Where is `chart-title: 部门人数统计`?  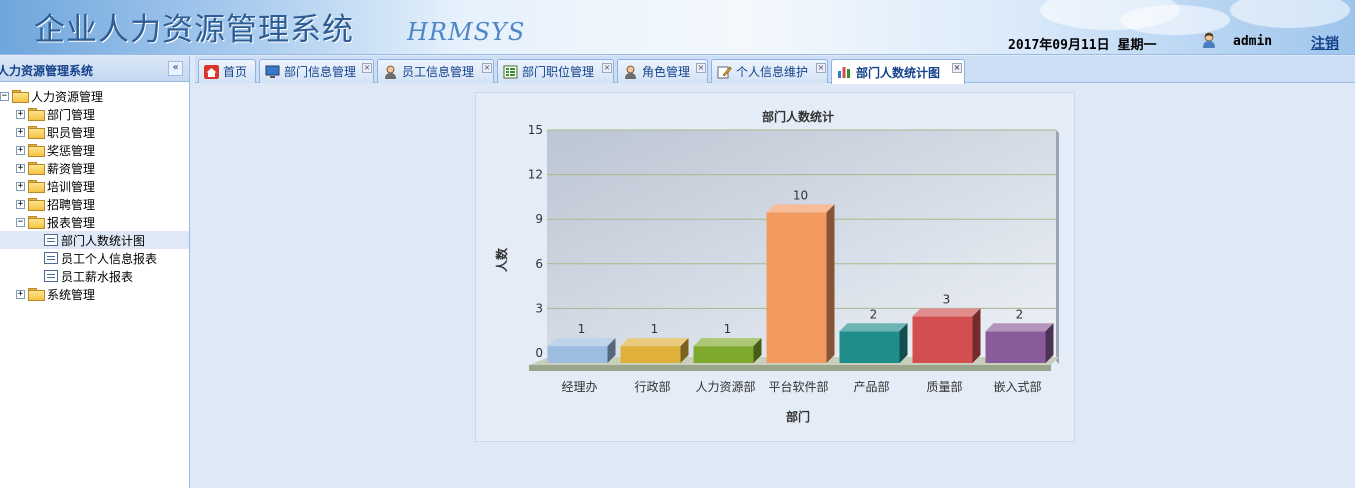 chart-title: 部门人数统计 is located at coordinates (798, 116).